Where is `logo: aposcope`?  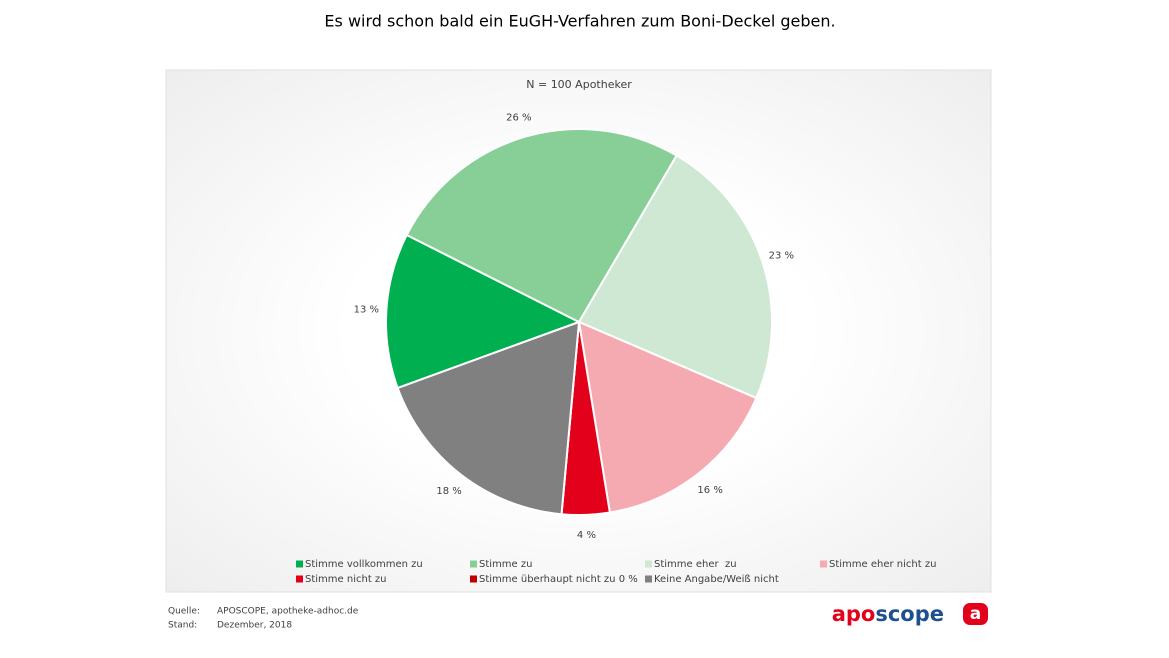 logo: aposcope is located at coordinates (888, 614).